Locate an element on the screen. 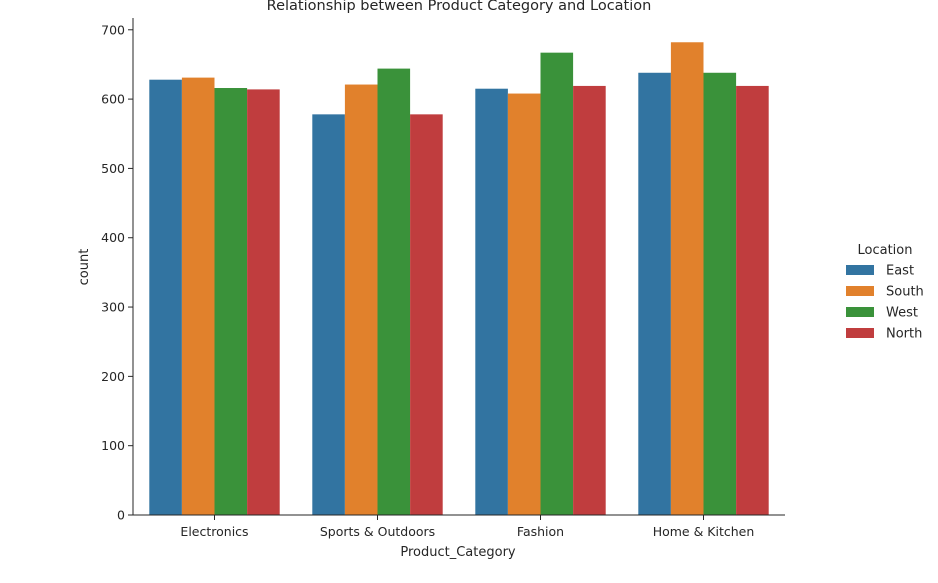 The width and height of the screenshot is (938, 583). x-axis-label: Product_Category is located at coordinates (458, 552).